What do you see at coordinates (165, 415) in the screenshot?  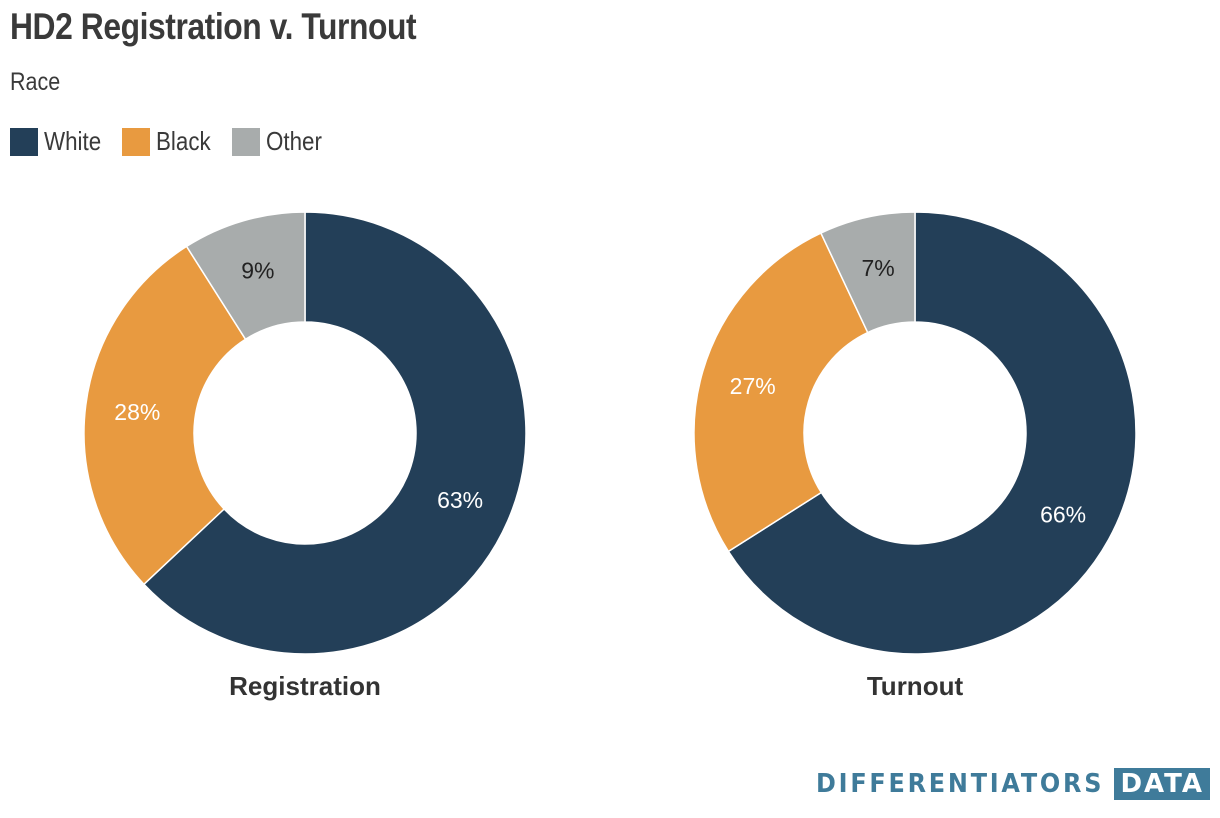 I see `registration-slice-black` at bounding box center [165, 415].